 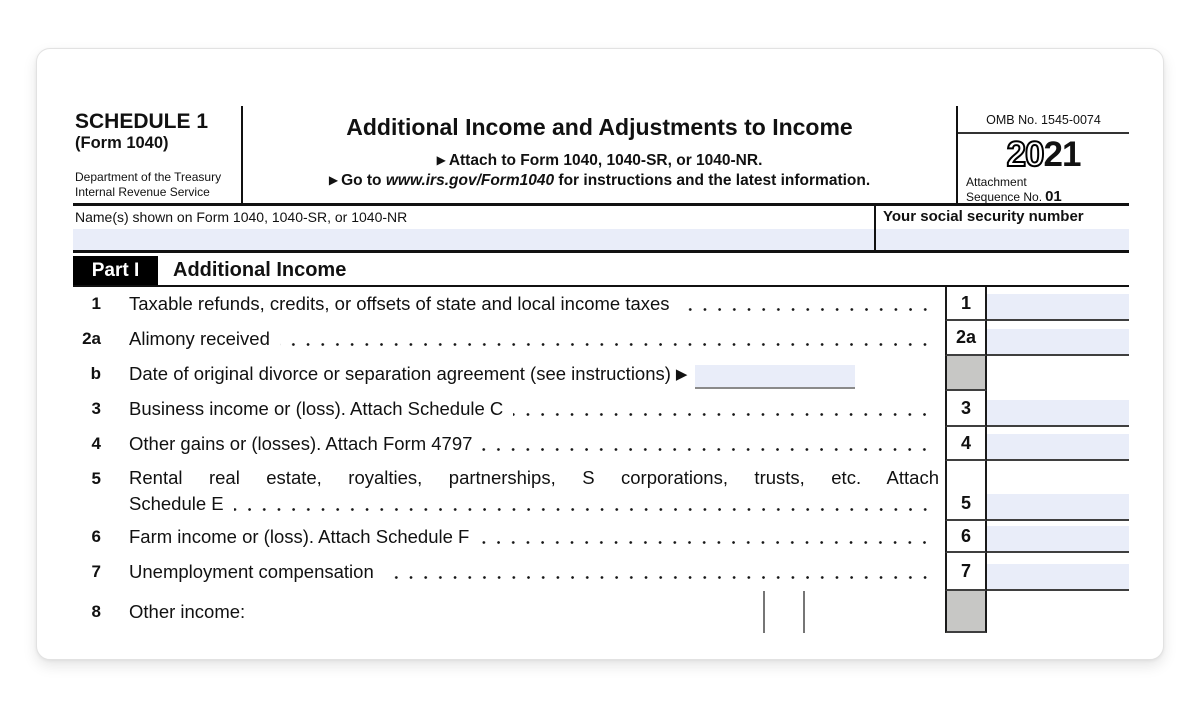 What do you see at coordinates (148, 177) in the screenshot?
I see `treasury-label: Department of the Treasury` at bounding box center [148, 177].